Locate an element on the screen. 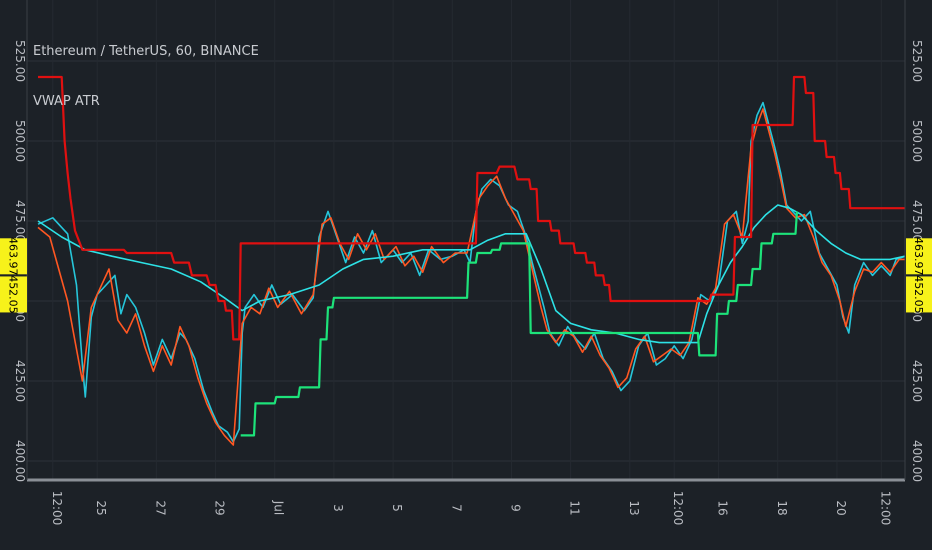  chart-title: Ethereum / TetherUS, 60, BINANCE is located at coordinates (146, 51).